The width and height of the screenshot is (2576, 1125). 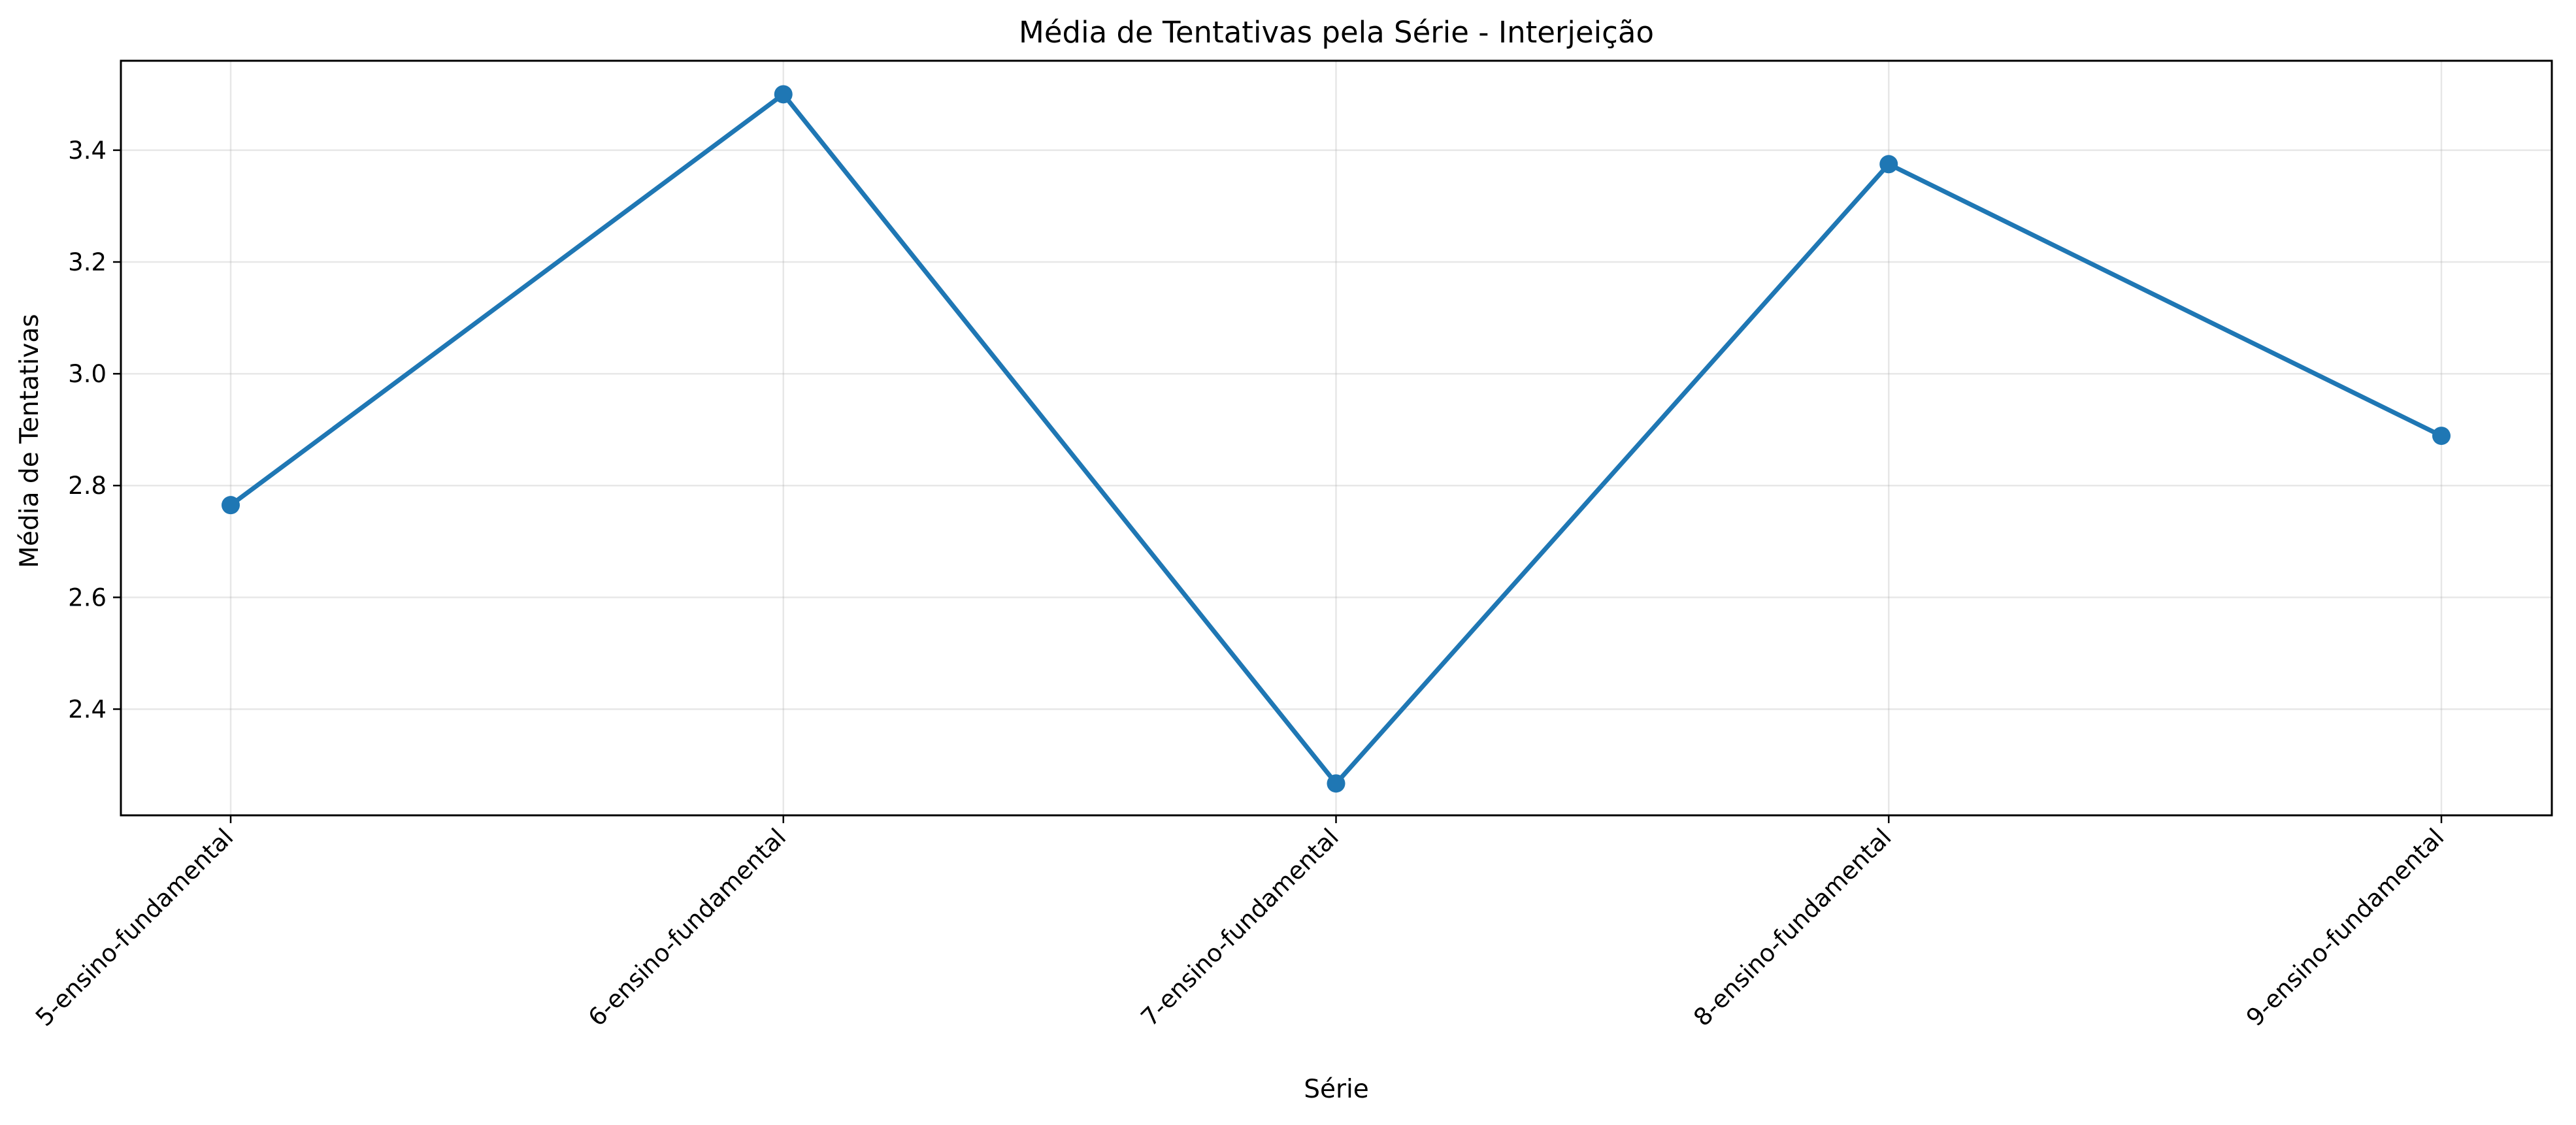 What do you see at coordinates (87, 709) in the screenshot?
I see `y-tick-label: 2.4` at bounding box center [87, 709].